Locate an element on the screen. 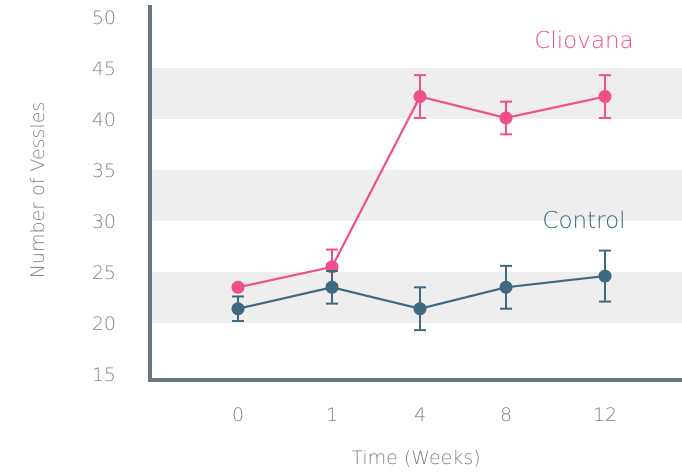 The image size is (682, 472). x-tick-label: 8 is located at coordinates (506, 415).